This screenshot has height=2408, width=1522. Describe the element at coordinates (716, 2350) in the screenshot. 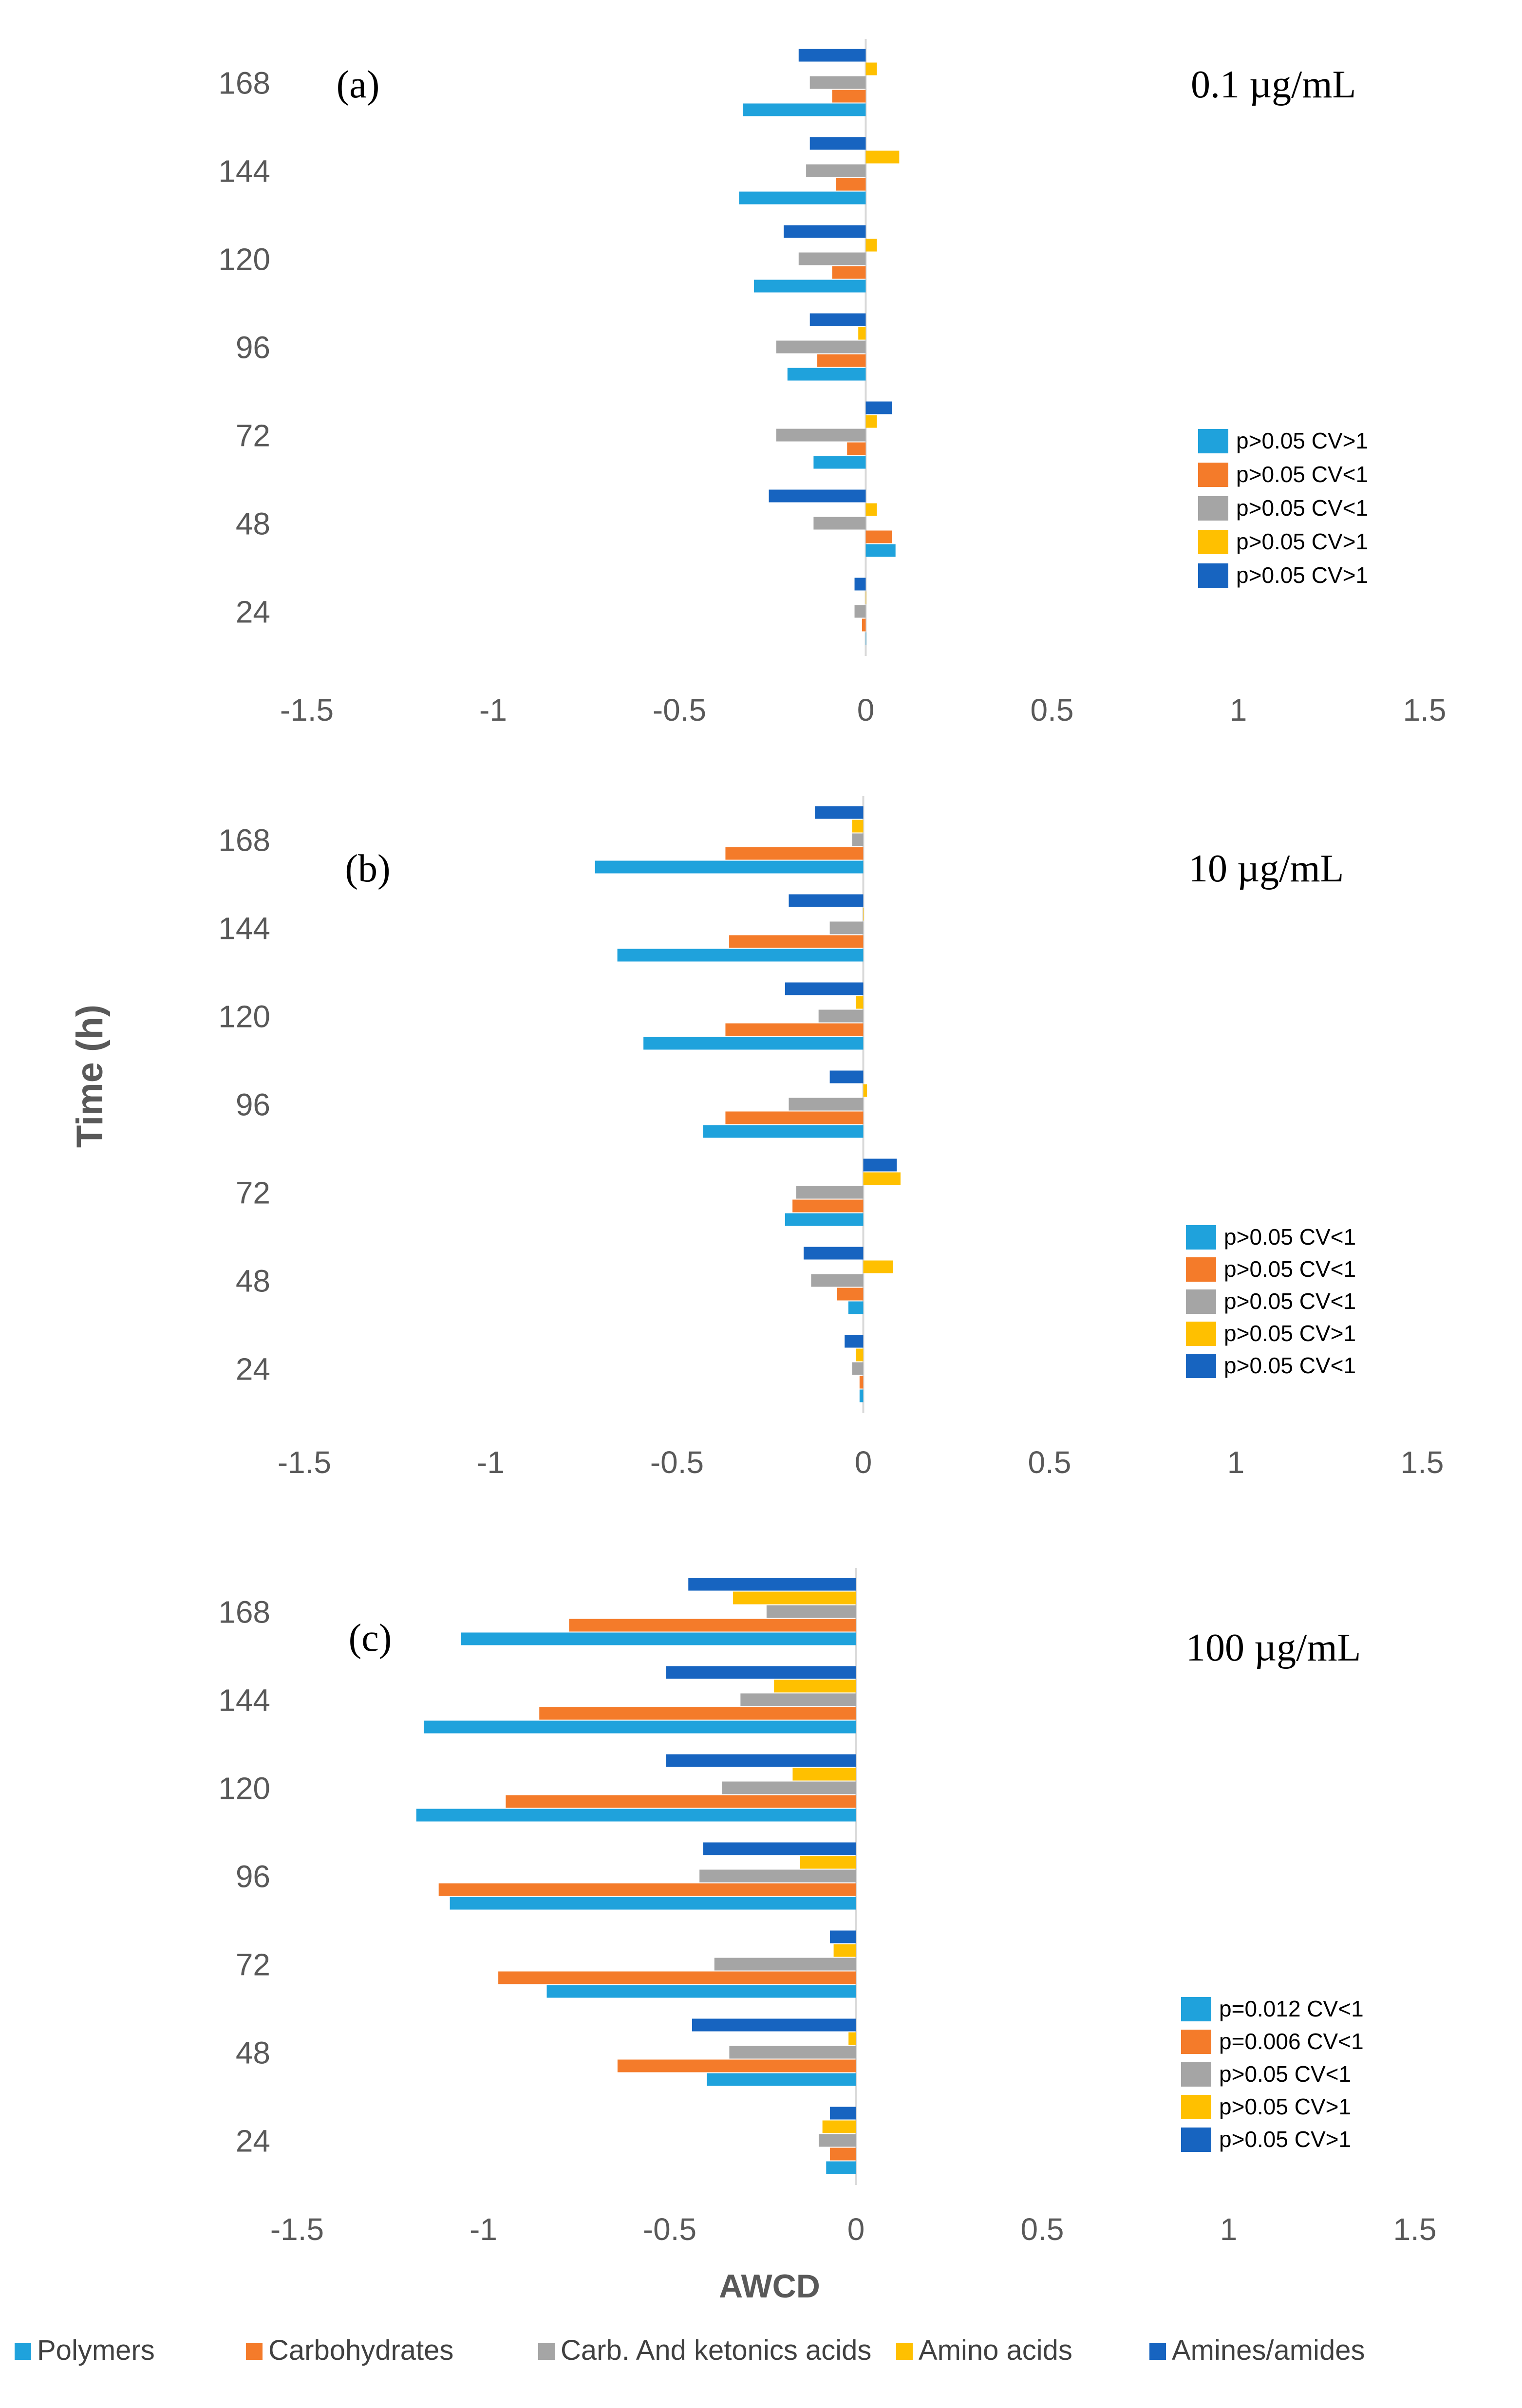

I see `legend-label: Carb. And ketonics acids` at that location.